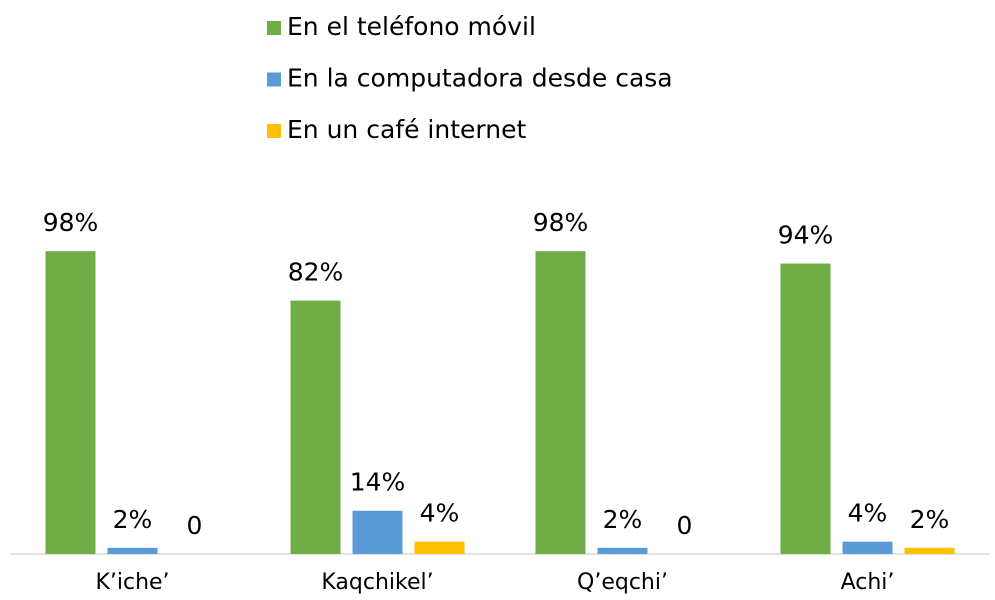 The image size is (995, 600). What do you see at coordinates (622, 582) in the screenshot?
I see `x-tick-label: Q’eqchi’` at bounding box center [622, 582].